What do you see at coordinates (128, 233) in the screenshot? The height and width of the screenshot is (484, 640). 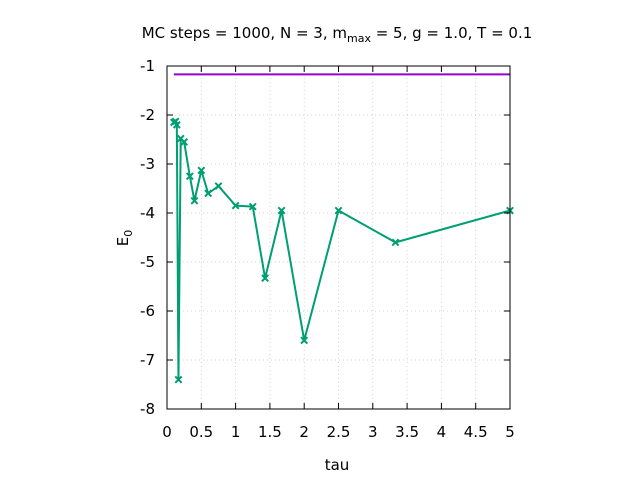 I see `y-axis-label-subscript: 0` at bounding box center [128, 233].